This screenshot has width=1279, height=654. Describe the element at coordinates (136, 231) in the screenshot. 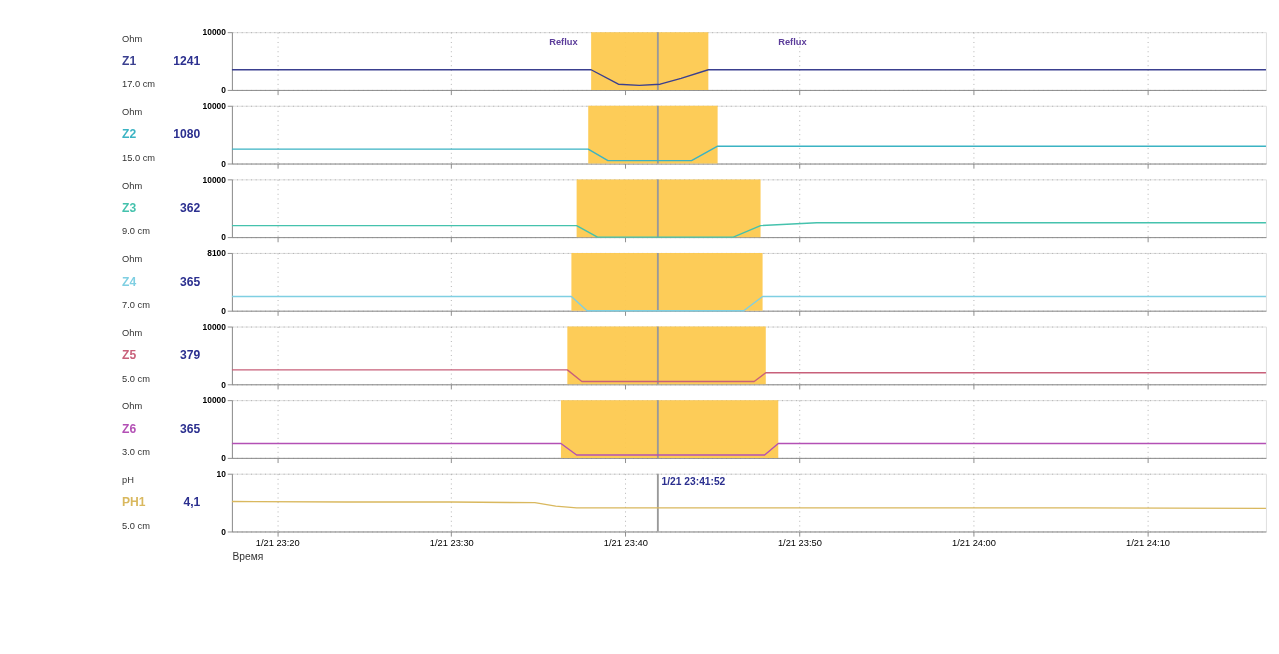

I see `text: 9.0 cm` at that location.